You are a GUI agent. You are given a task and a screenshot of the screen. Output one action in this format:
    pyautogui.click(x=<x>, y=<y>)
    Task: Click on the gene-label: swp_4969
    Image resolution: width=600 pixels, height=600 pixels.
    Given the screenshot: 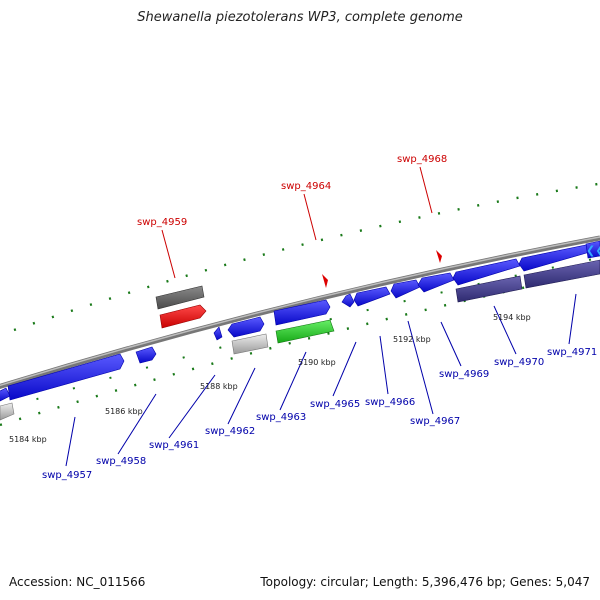 What is the action you would take?
    pyautogui.click(x=464, y=374)
    